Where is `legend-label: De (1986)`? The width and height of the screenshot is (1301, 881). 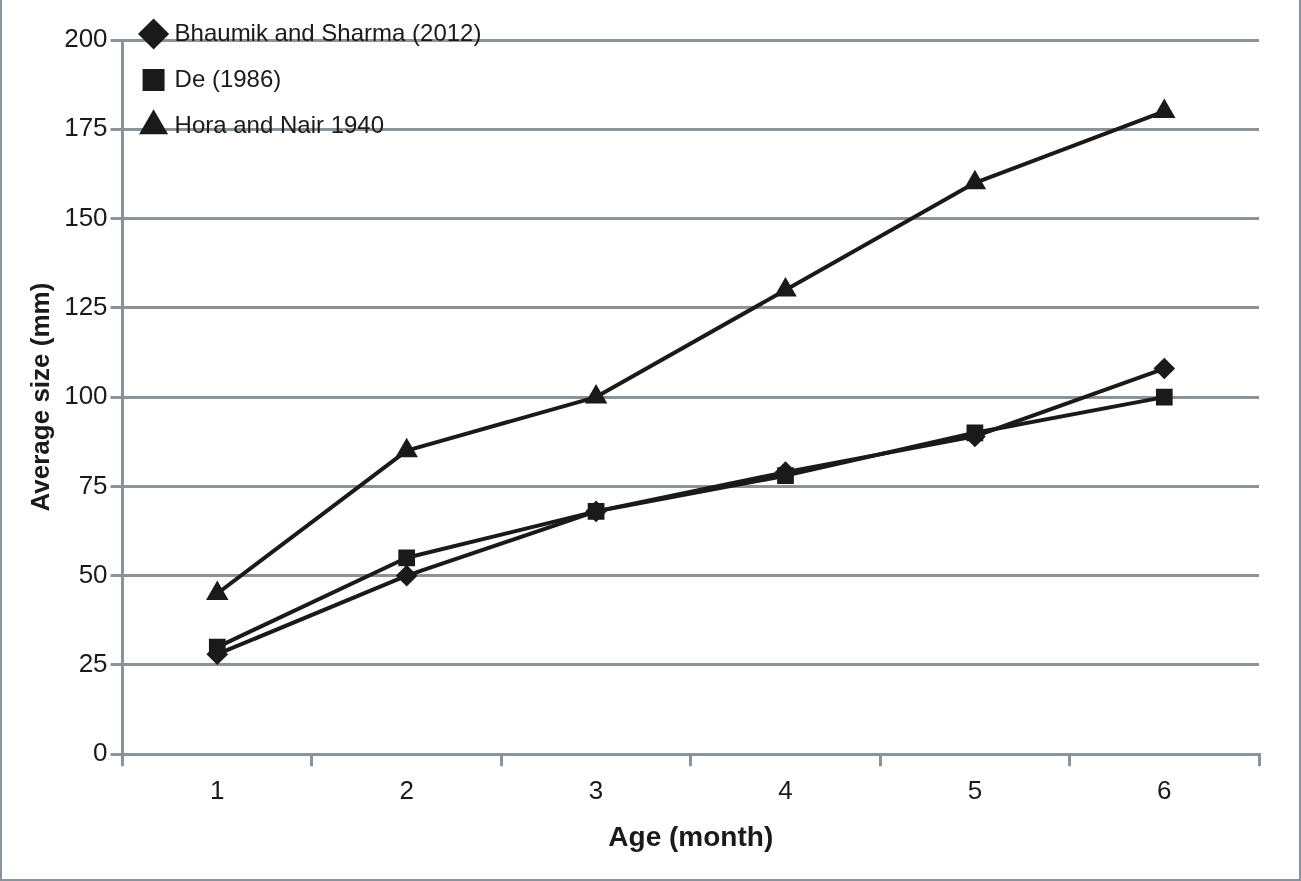 legend-label: De (1986) is located at coordinates (228, 78).